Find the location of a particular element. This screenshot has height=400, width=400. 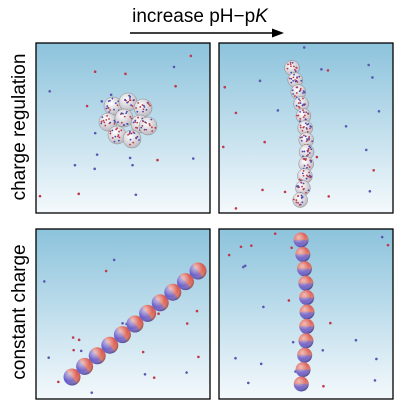

arrow-head is located at coordinates (278, 33).